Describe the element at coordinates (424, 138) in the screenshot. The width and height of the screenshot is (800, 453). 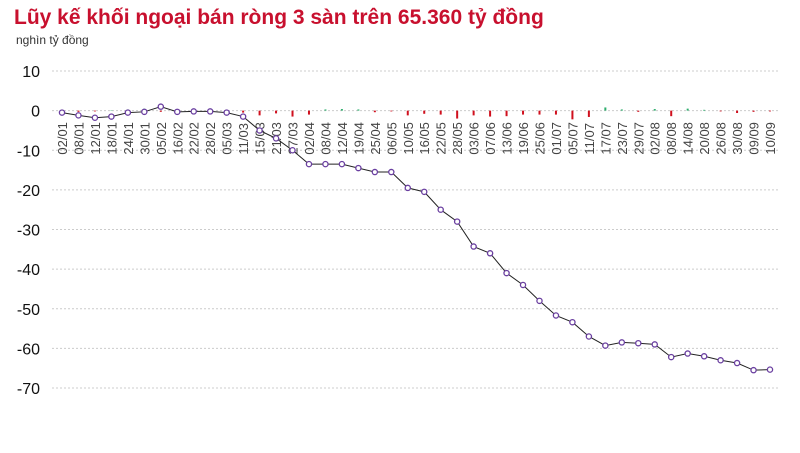
I see `x-tick-label: 16/05` at that location.